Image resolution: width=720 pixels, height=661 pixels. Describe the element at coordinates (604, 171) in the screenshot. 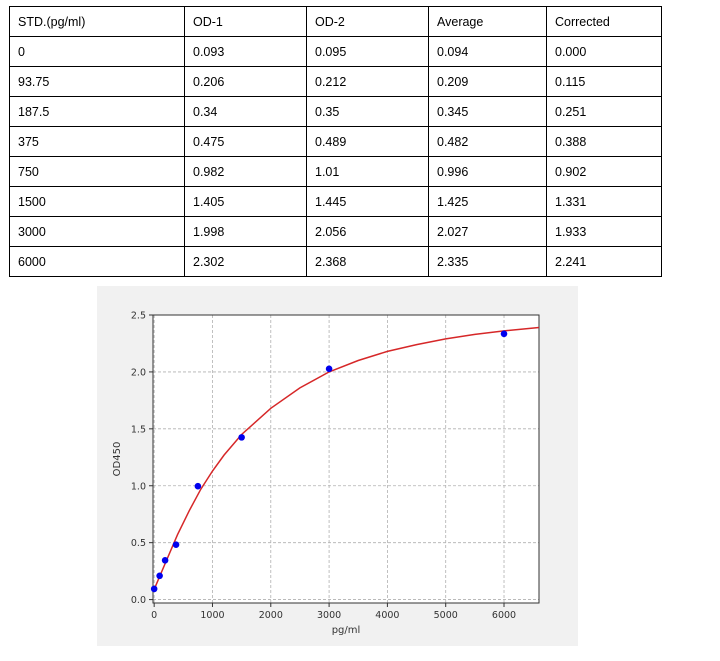

I see `table-cell: 0.902` at that location.